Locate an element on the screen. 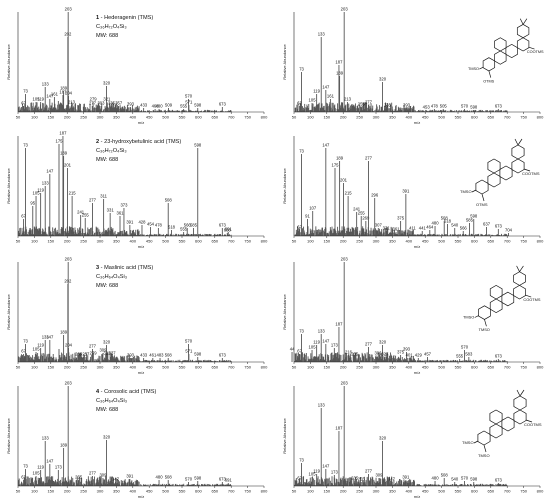 The height and width of the screenshot is (504, 550). x-tick-label: 600 is located at coordinates (474, 367).